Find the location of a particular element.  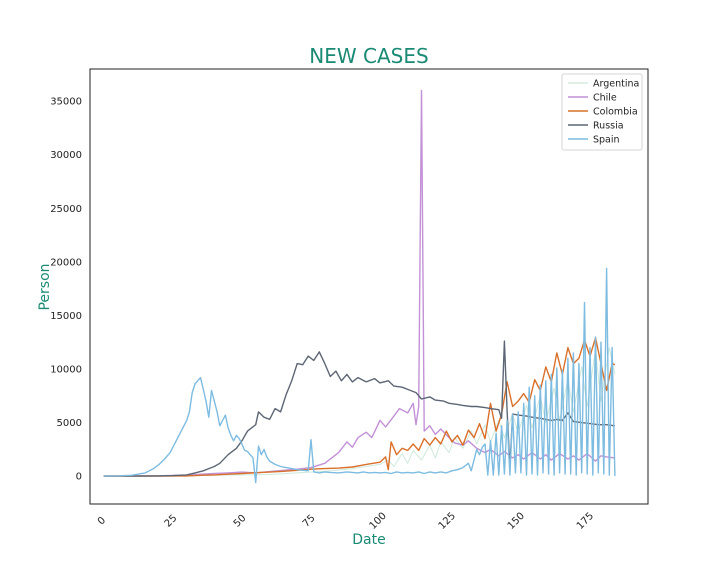

chart-title: NEW CASES is located at coordinates (368, 56).